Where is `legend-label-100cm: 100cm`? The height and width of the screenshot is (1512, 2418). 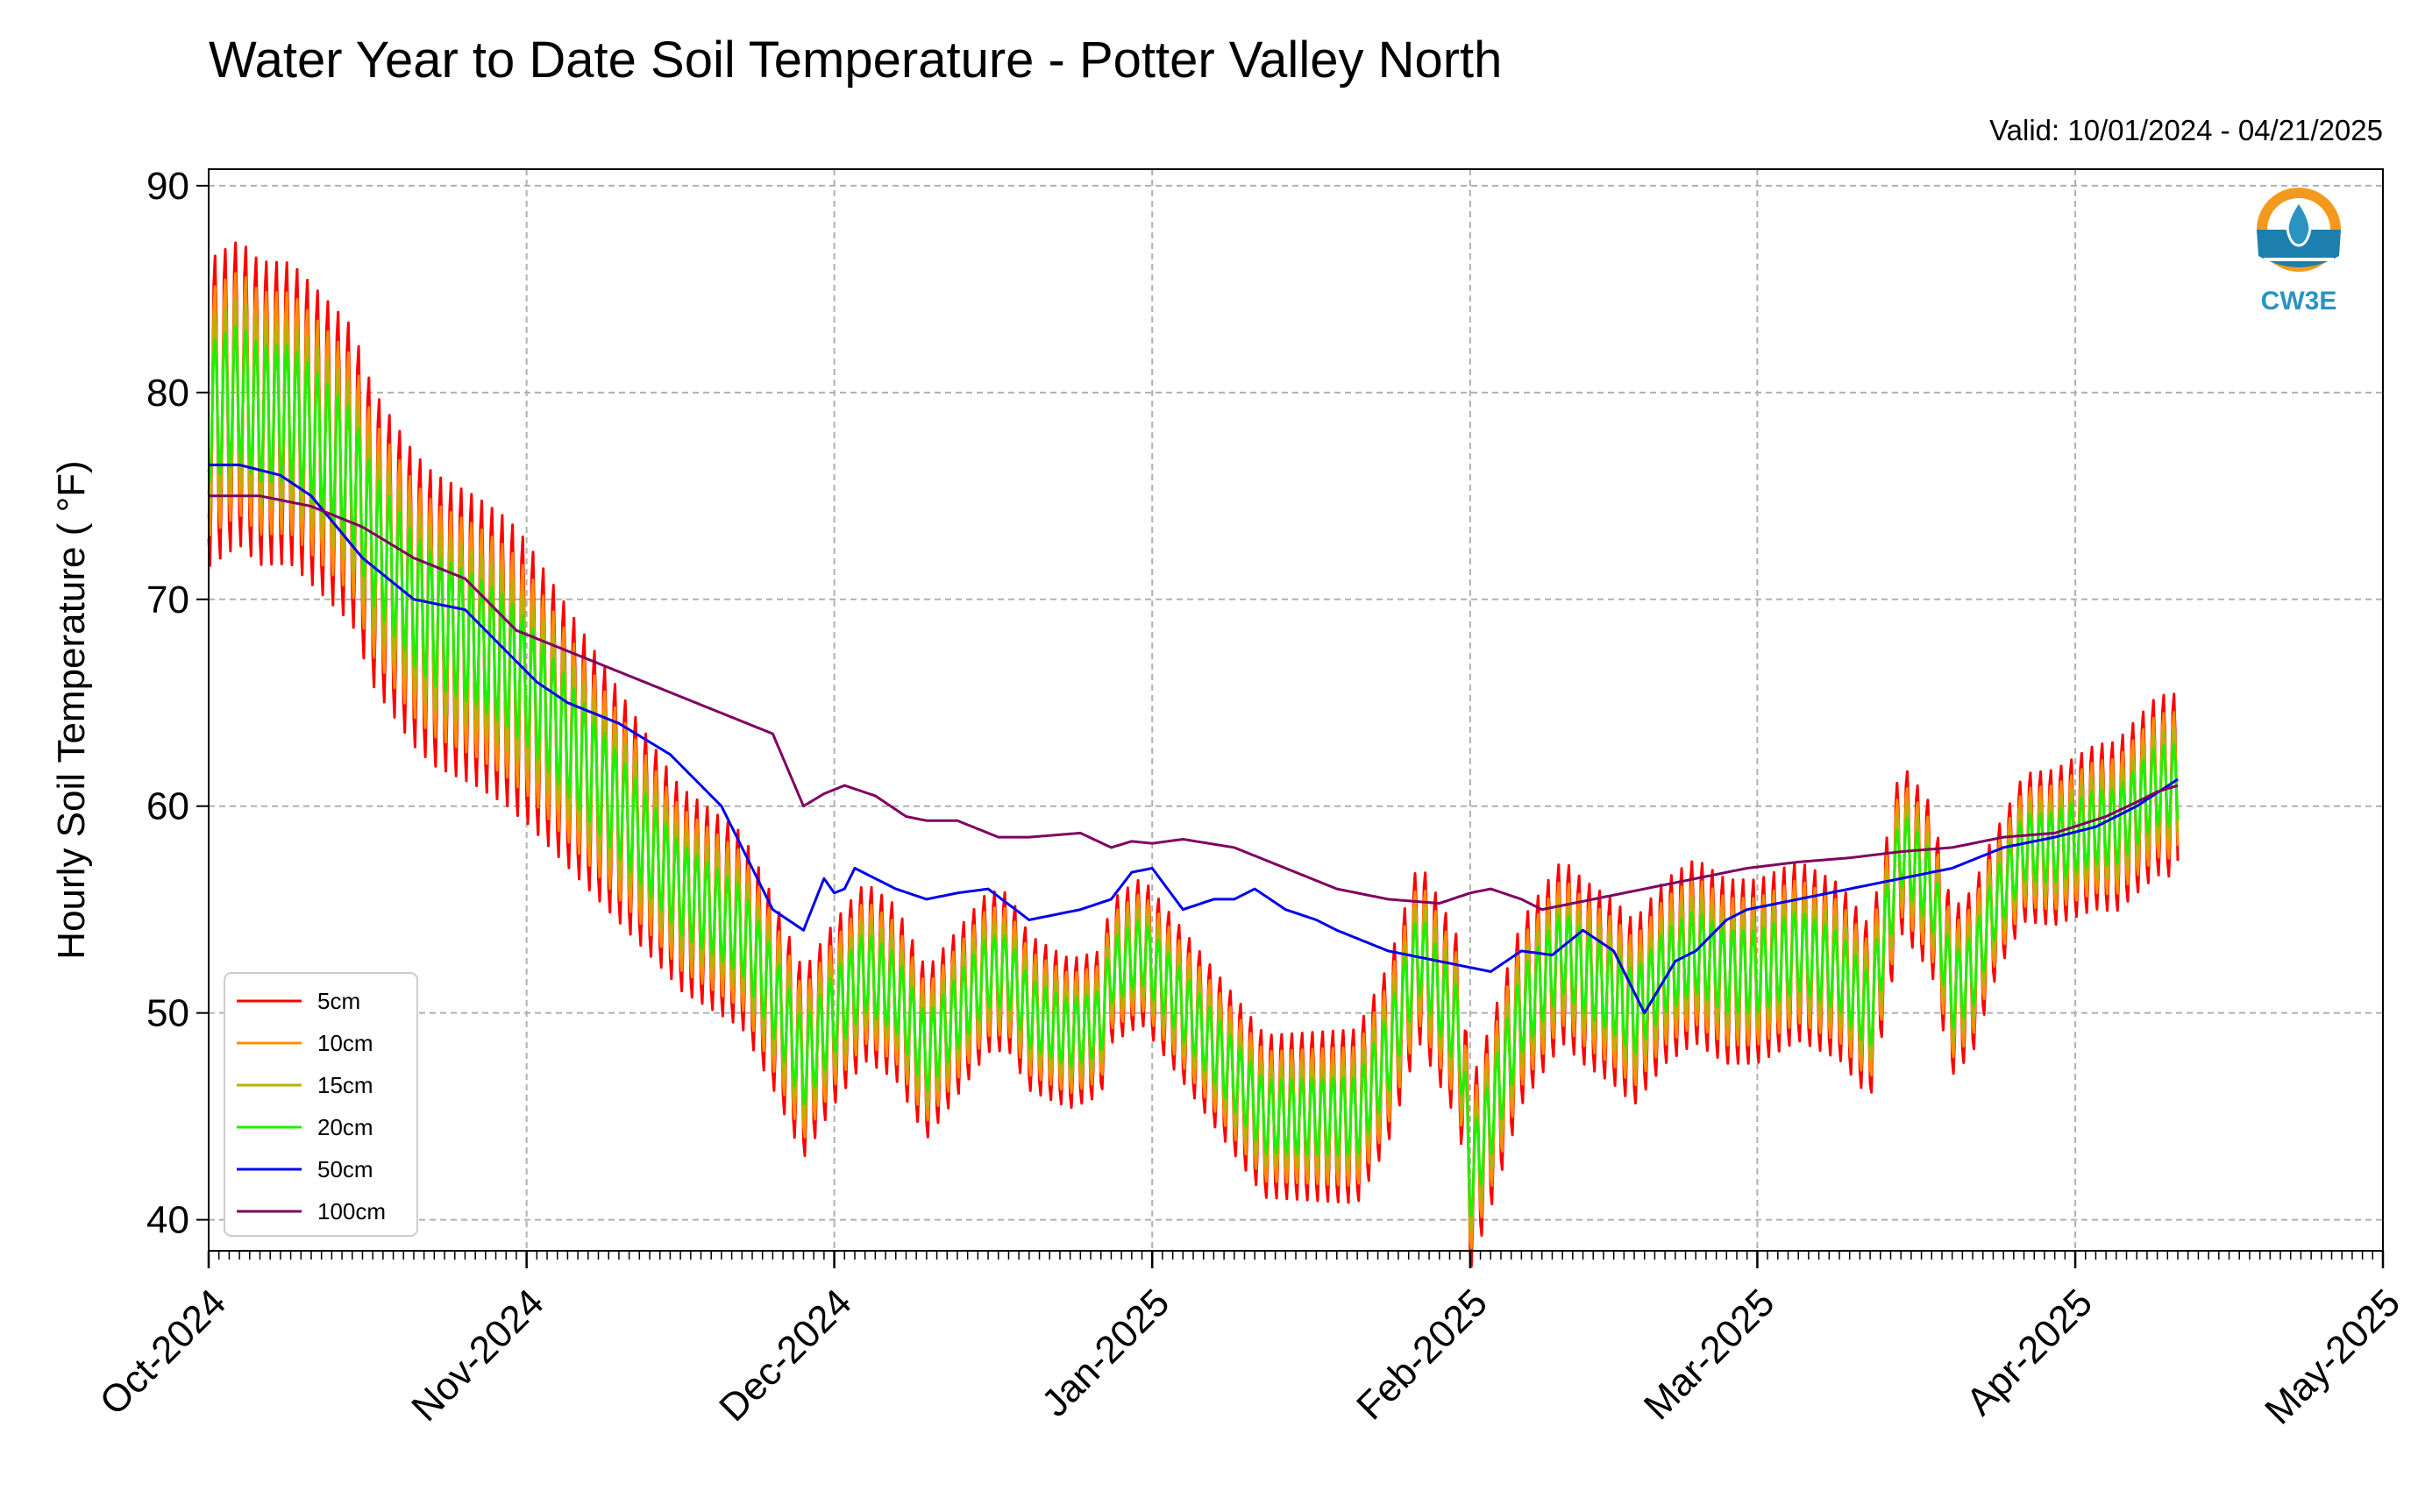
legend-label-100cm: 100cm is located at coordinates (351, 1211).